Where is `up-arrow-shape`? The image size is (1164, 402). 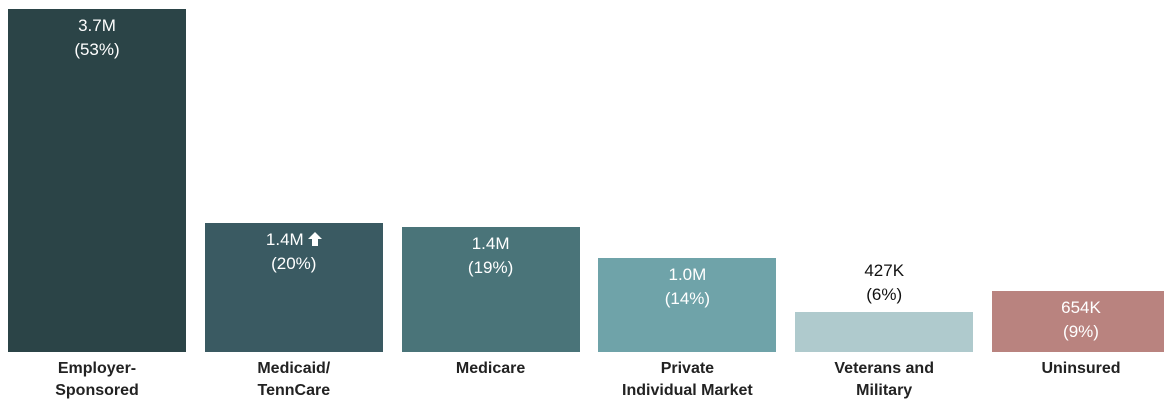
up-arrow-shape is located at coordinates (314, 239).